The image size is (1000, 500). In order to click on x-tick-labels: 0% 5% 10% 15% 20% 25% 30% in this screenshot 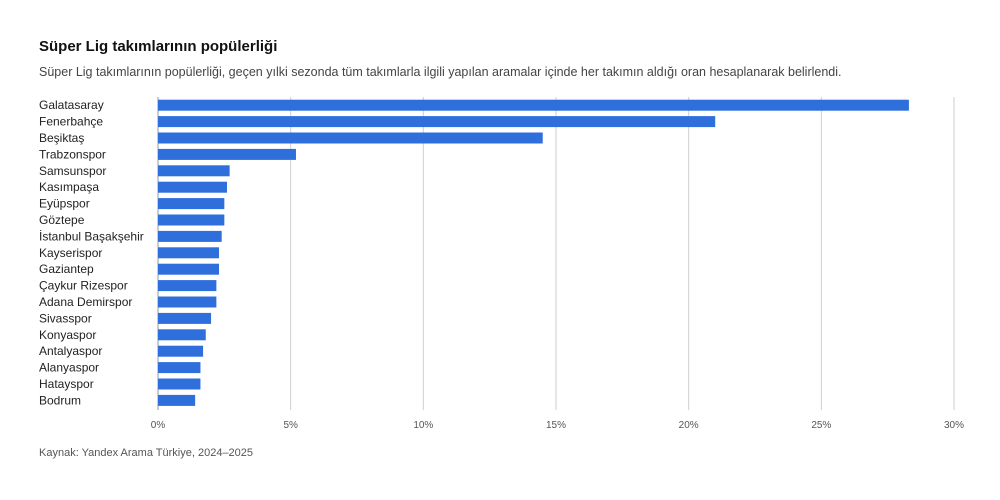, I will do `click(557, 425)`.